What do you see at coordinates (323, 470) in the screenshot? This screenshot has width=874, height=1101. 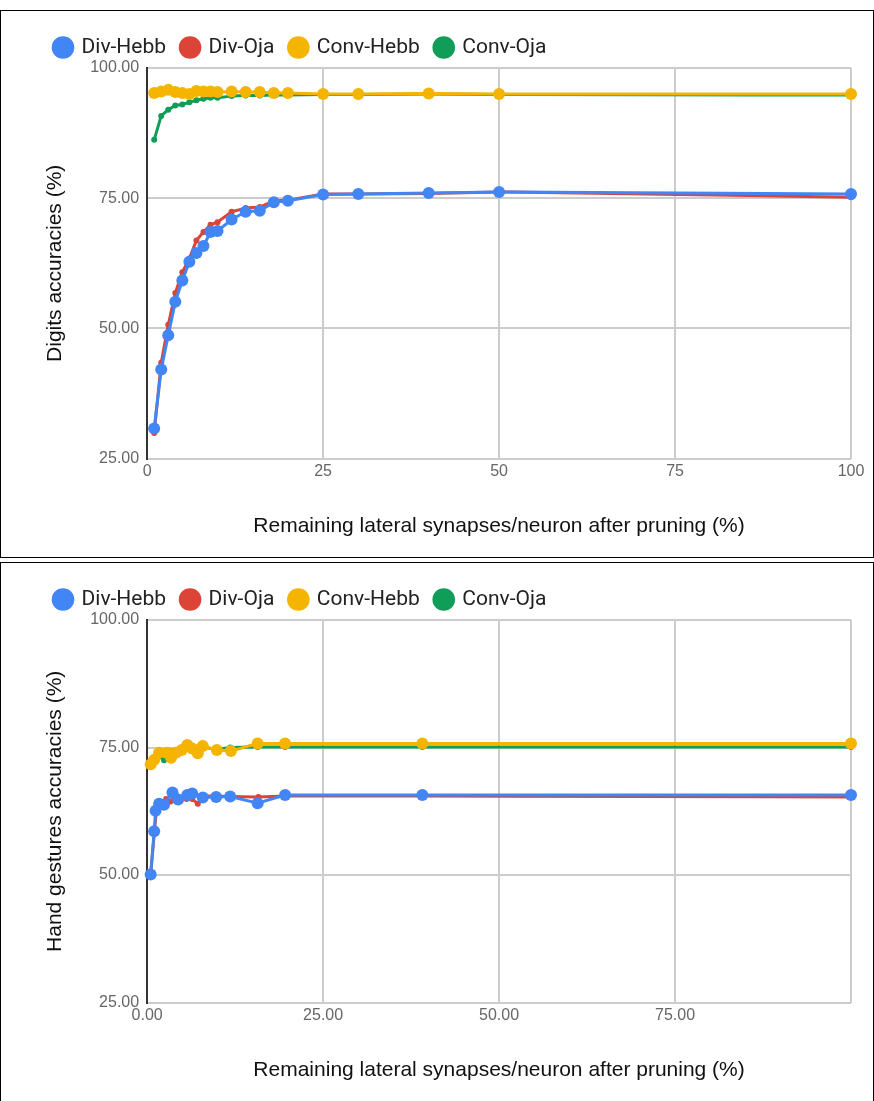 I see `x-tick-label: 25` at bounding box center [323, 470].